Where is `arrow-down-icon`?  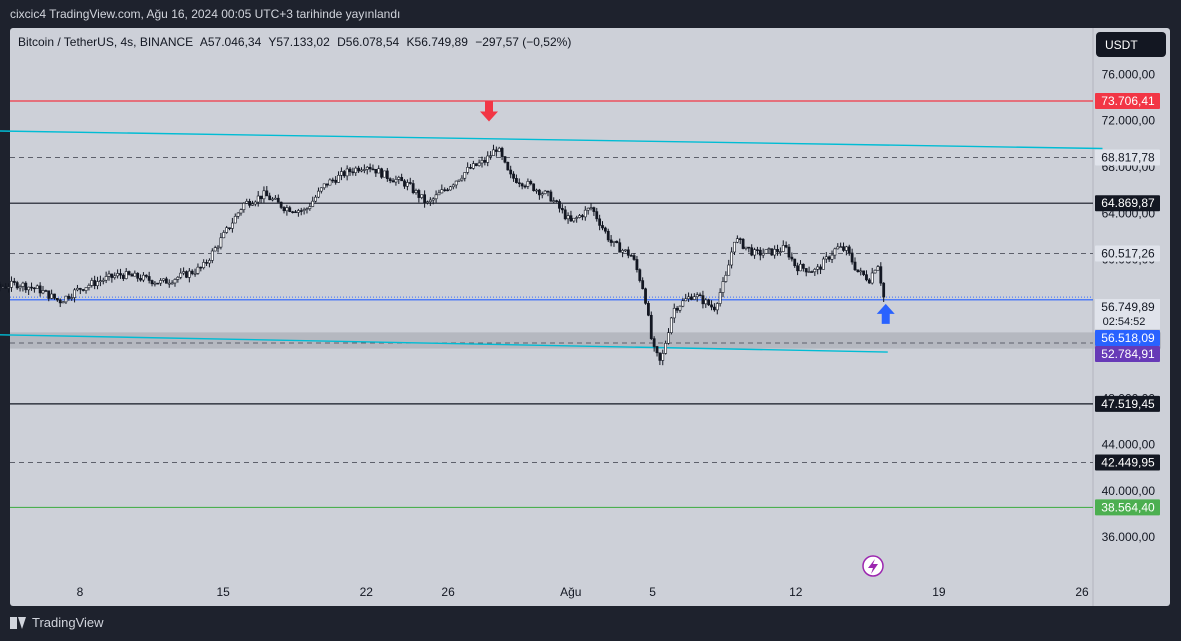
arrow-down-icon is located at coordinates (489, 111).